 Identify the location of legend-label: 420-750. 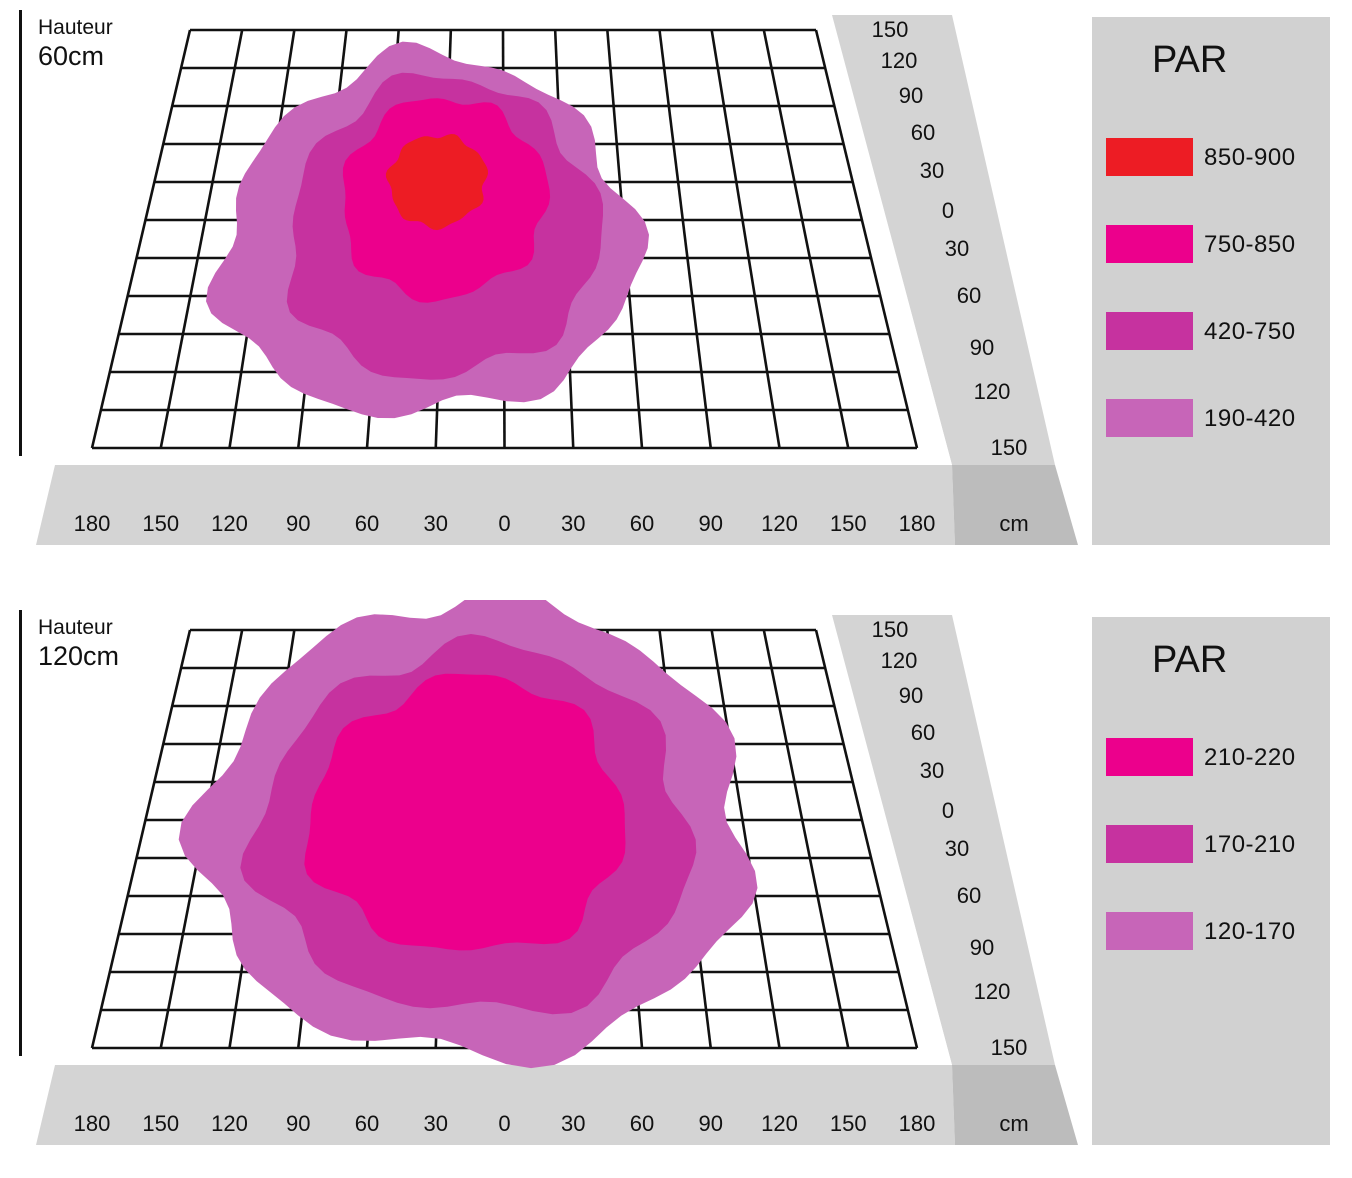
(1250, 331).